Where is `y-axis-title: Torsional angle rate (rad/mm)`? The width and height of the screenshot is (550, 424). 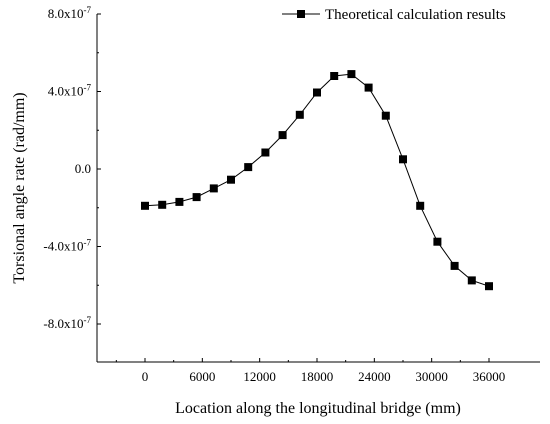
y-axis-title: Torsional angle rate (rad/mm) is located at coordinates (19, 187).